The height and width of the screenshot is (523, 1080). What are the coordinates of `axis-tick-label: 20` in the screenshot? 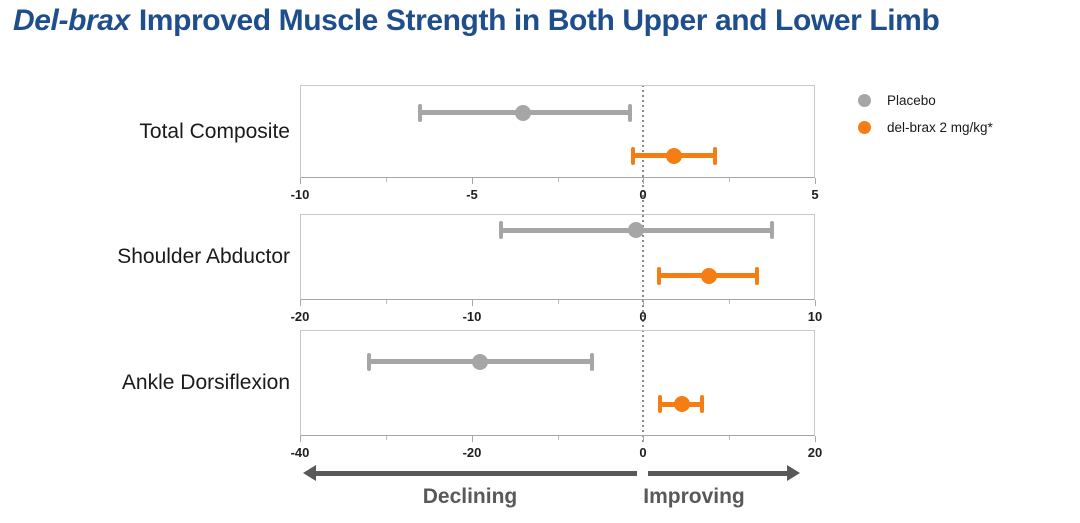 It's located at (815, 452).